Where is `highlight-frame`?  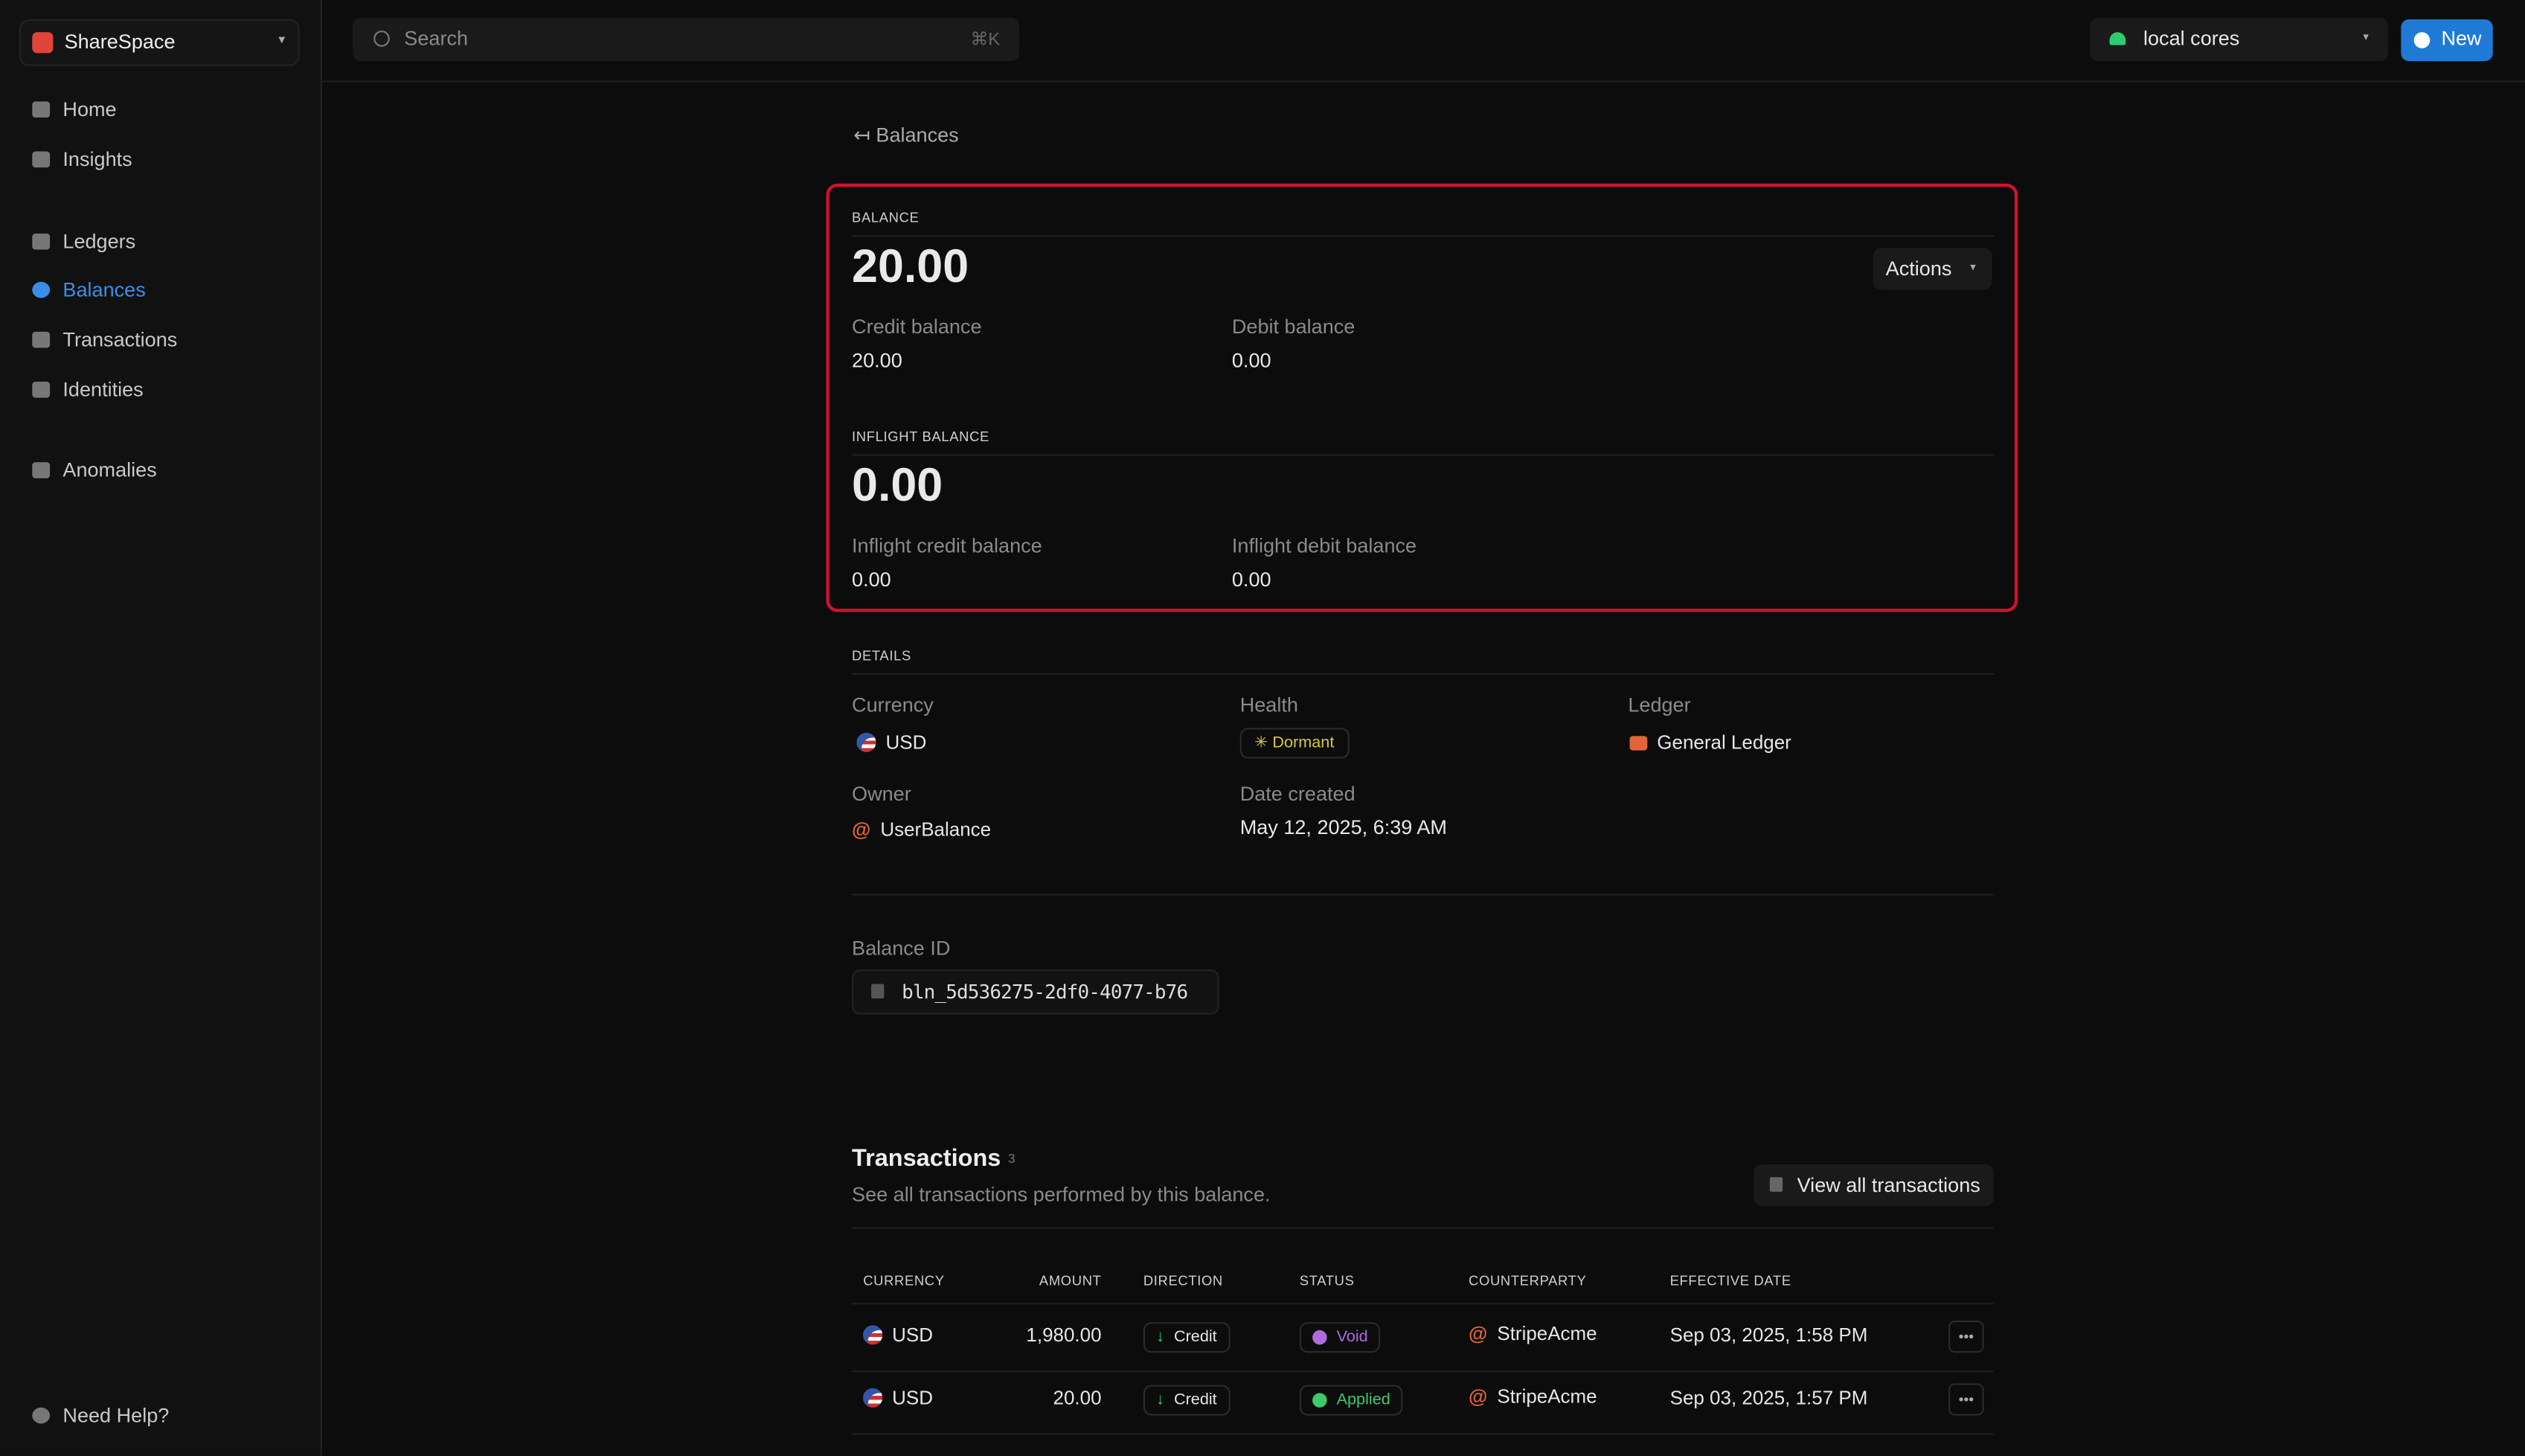
highlight-frame is located at coordinates (1422, 397).